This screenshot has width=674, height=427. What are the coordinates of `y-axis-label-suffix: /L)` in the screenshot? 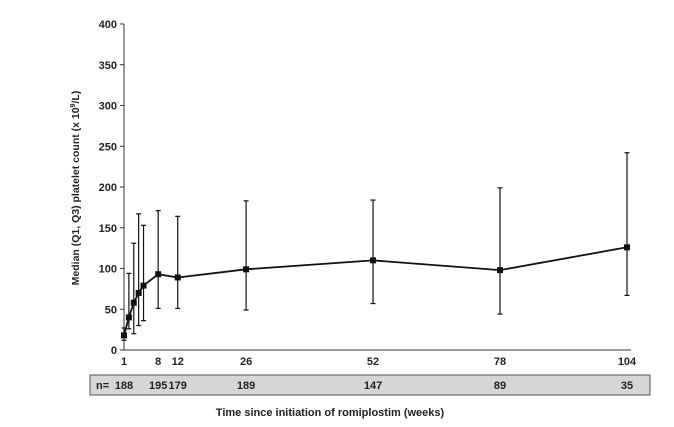 It's located at (76, 97).